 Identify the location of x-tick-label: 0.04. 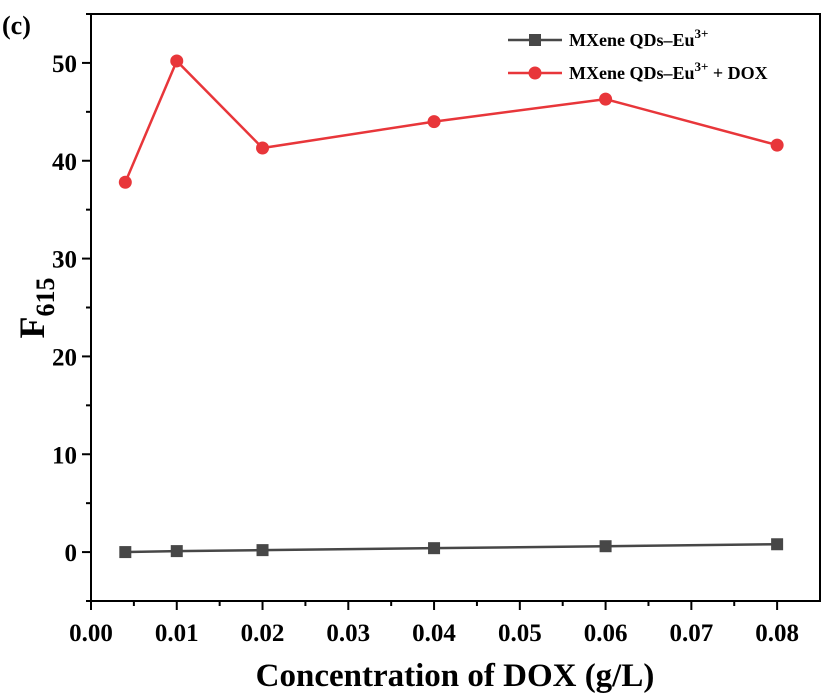
(434, 633).